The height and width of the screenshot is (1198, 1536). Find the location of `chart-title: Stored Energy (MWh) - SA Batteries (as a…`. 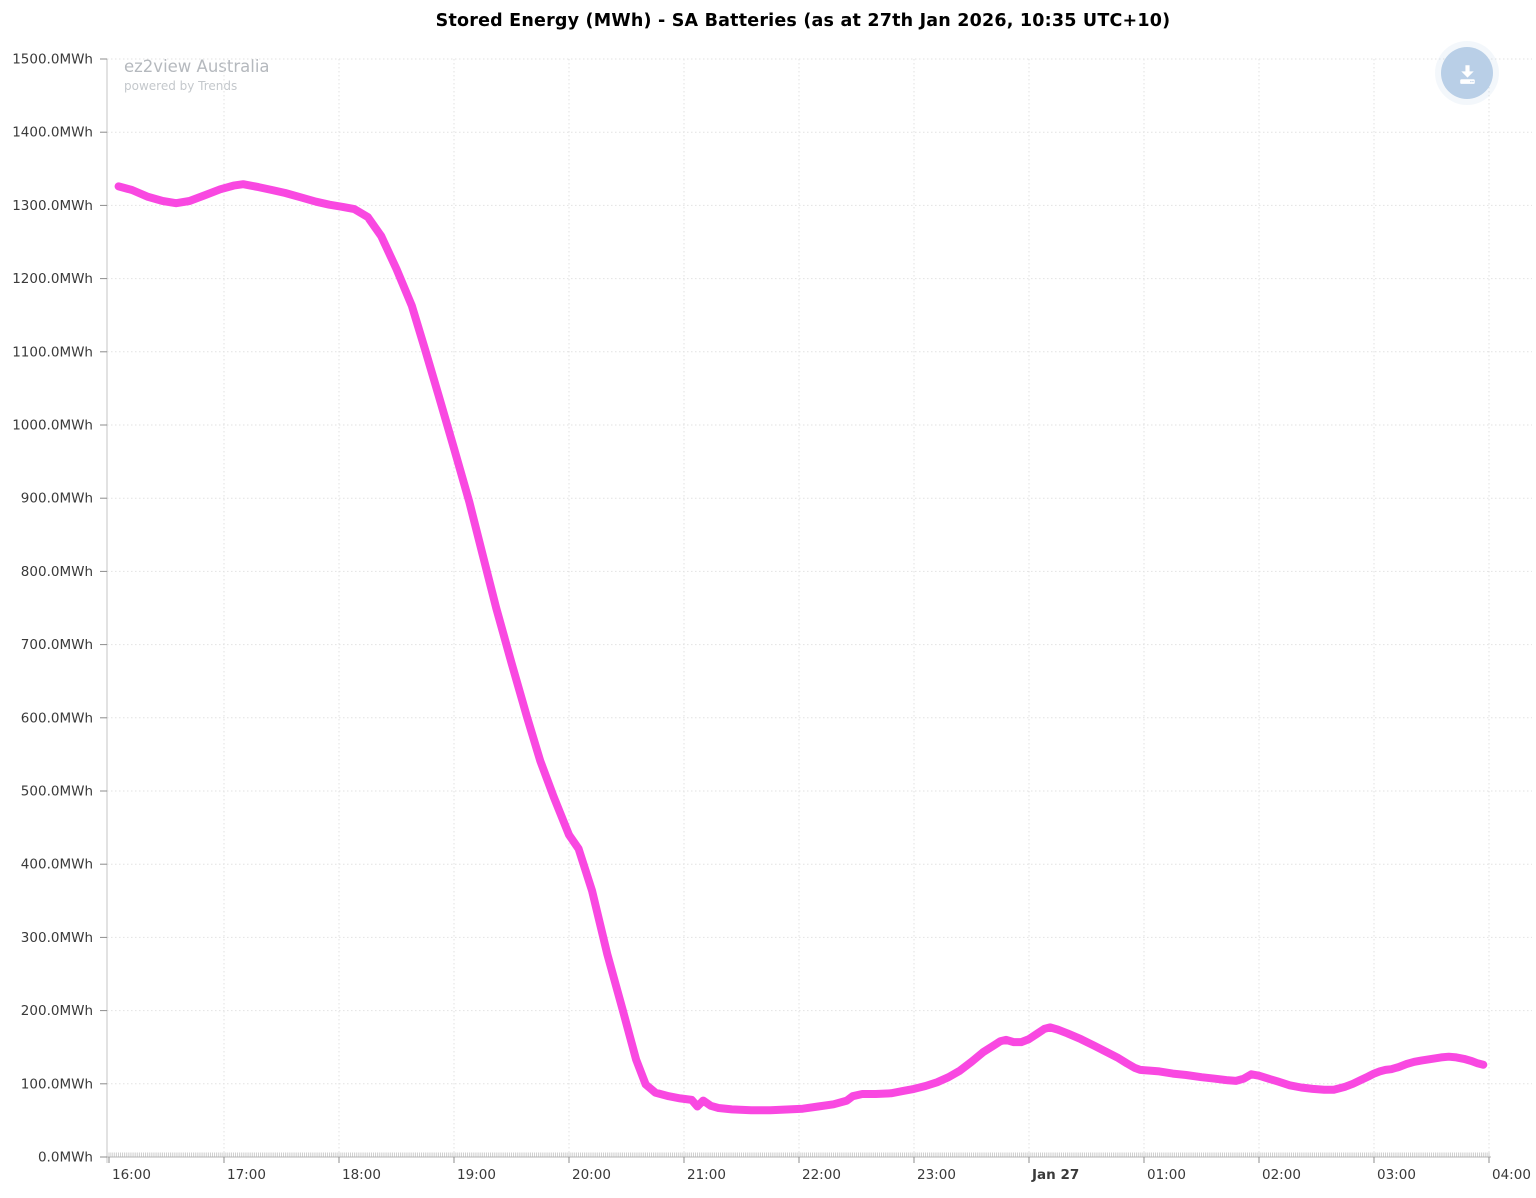

chart-title: Stored Energy (MWh) - SA Batteries (as a… is located at coordinates (803, 21).